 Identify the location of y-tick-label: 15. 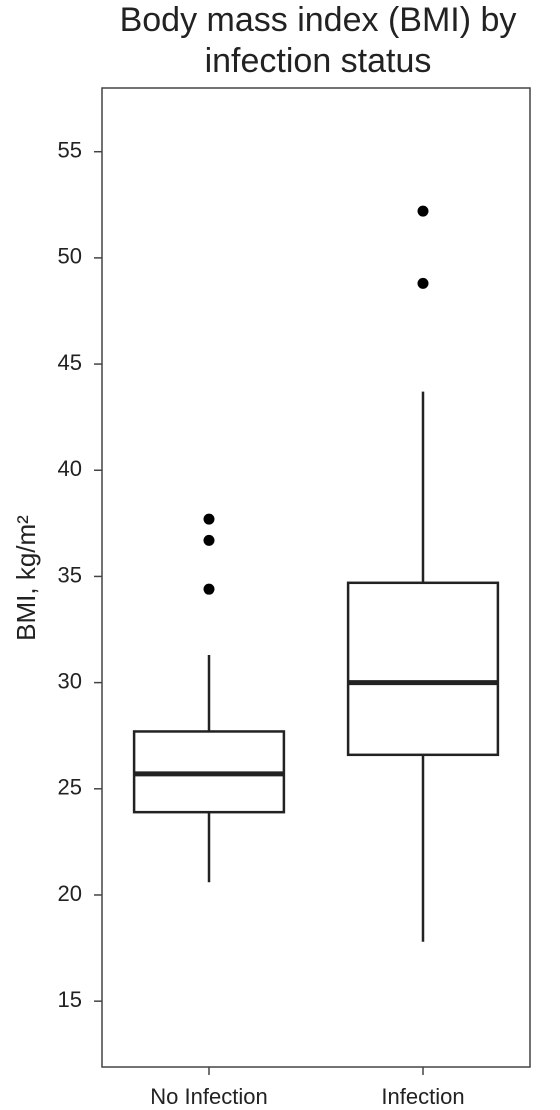
(70, 999).